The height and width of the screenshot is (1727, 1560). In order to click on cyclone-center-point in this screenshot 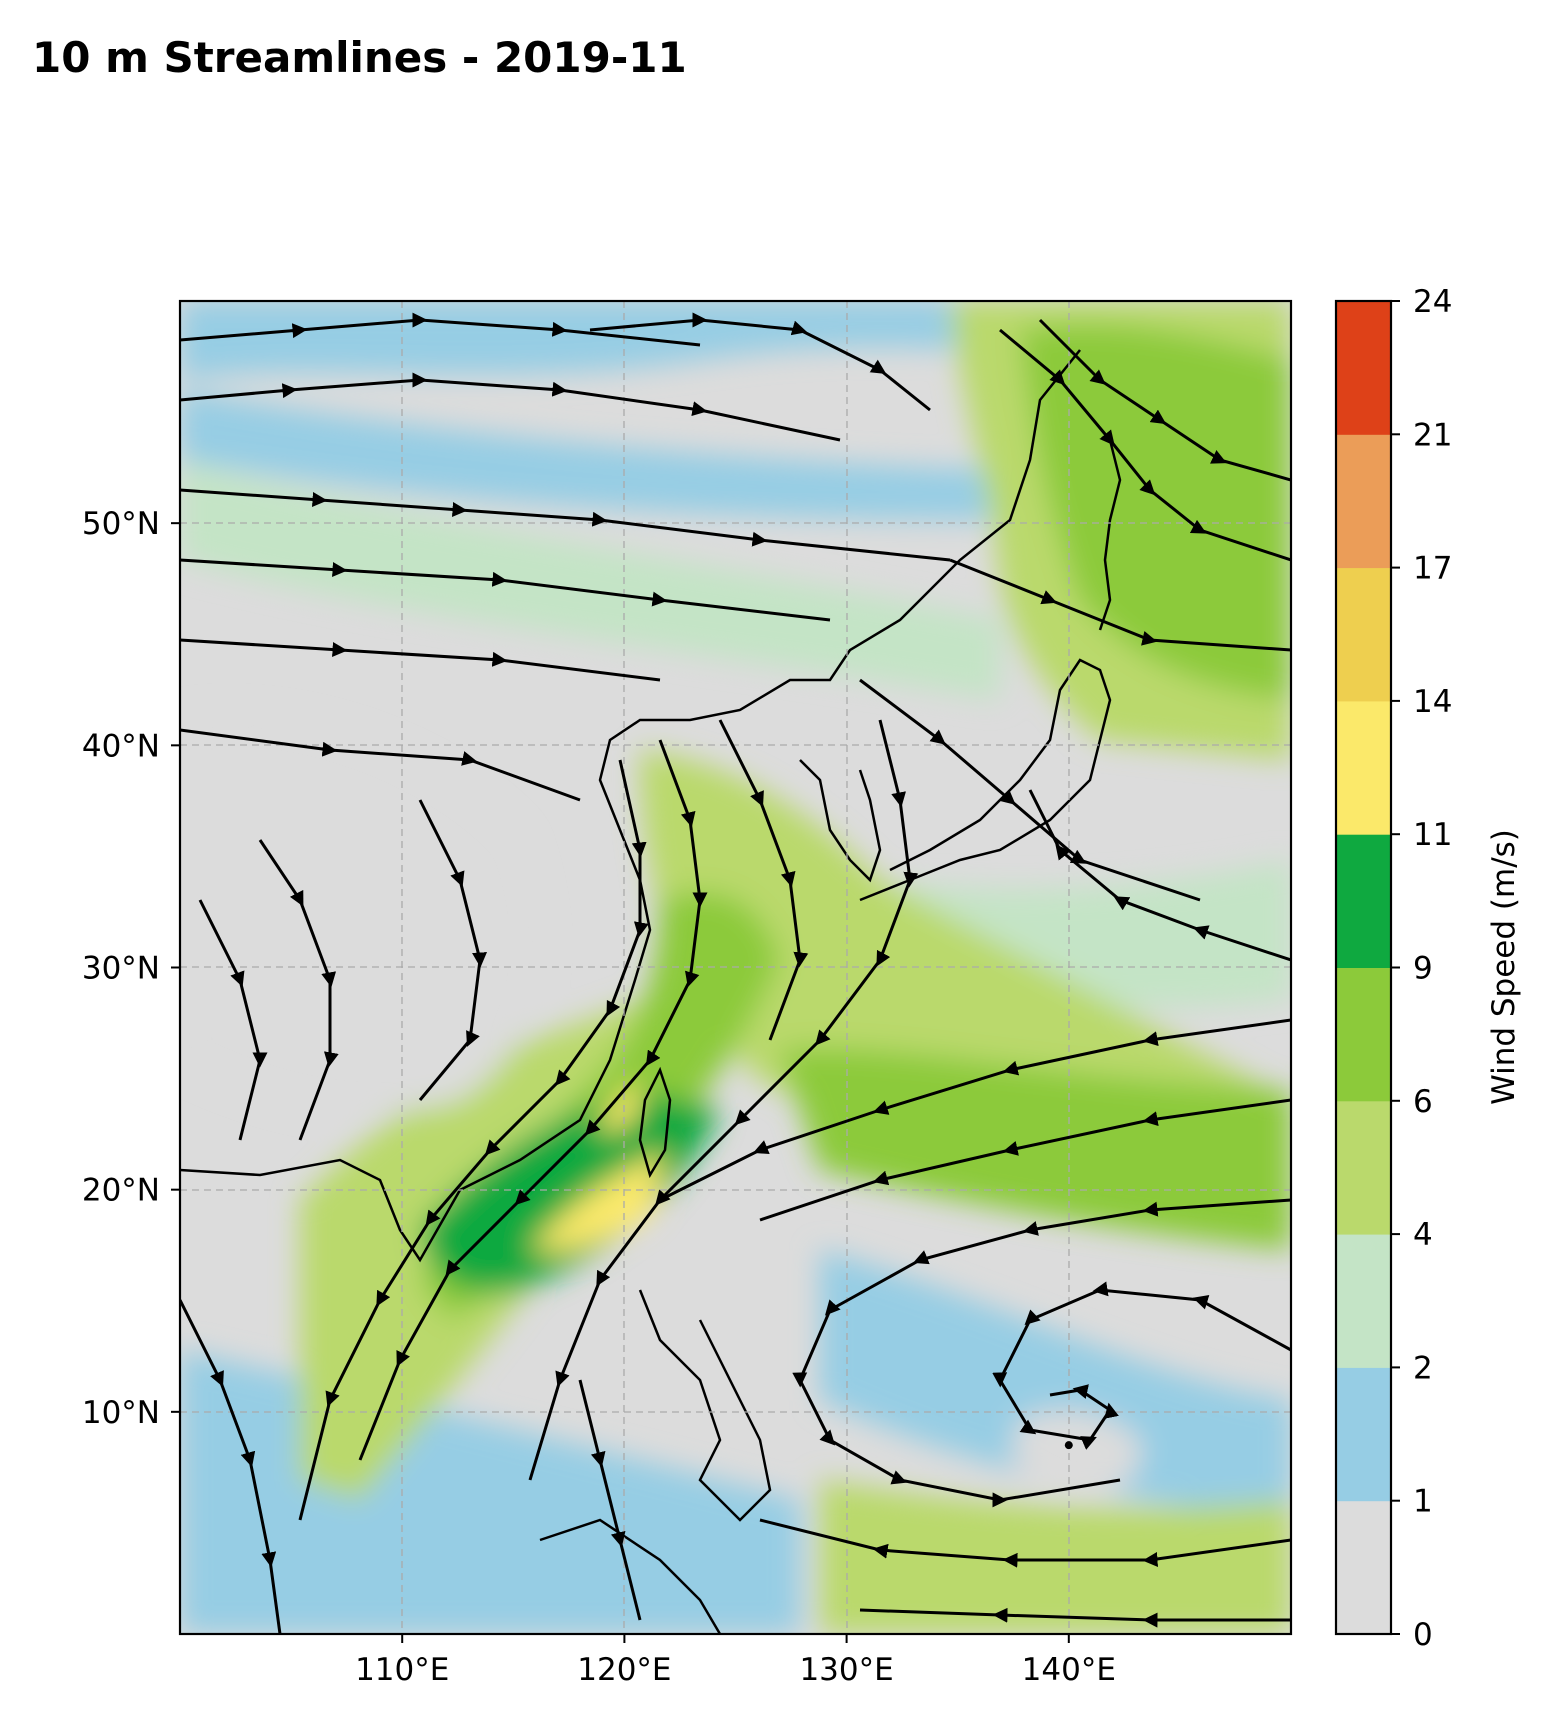, I will do `click(1068, 1445)`.